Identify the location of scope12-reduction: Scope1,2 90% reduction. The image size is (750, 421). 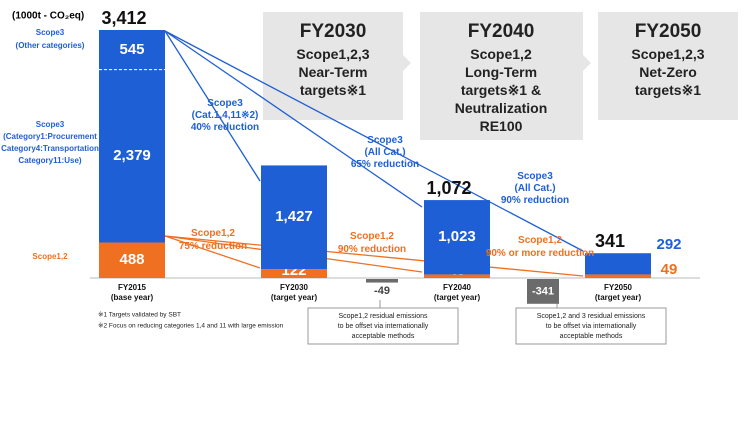
(372, 243).